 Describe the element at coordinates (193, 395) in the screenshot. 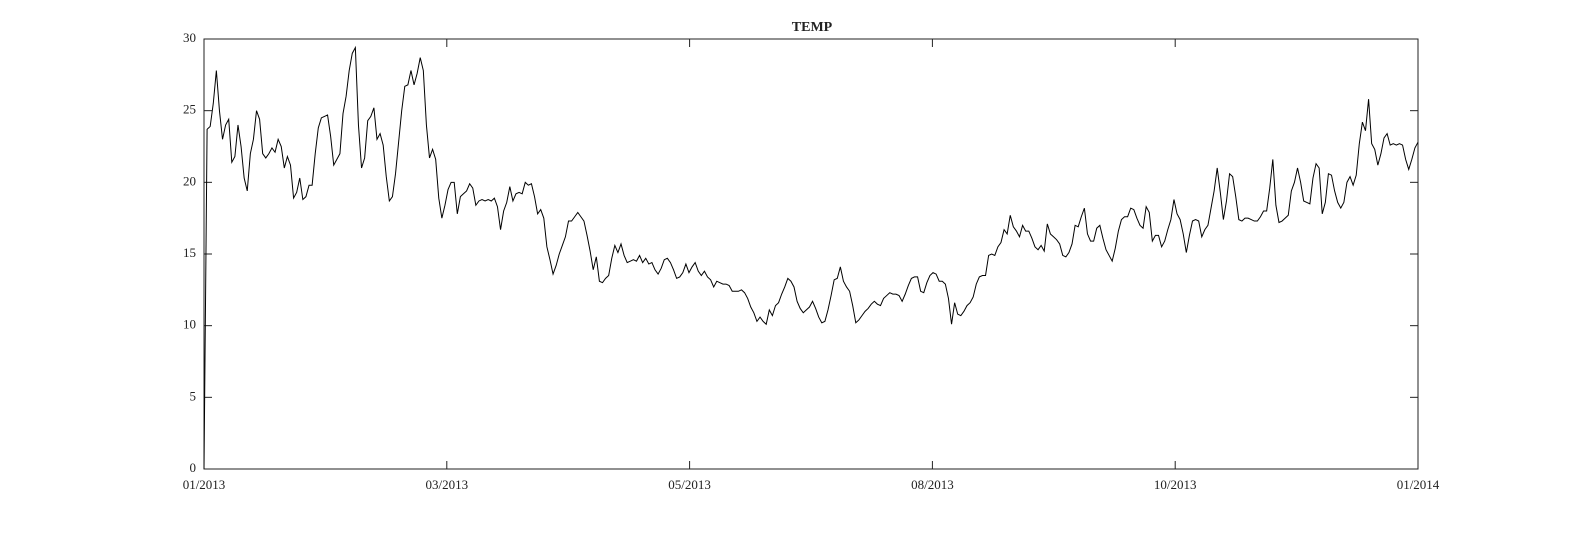

I see `y-tick-label: 5` at that location.